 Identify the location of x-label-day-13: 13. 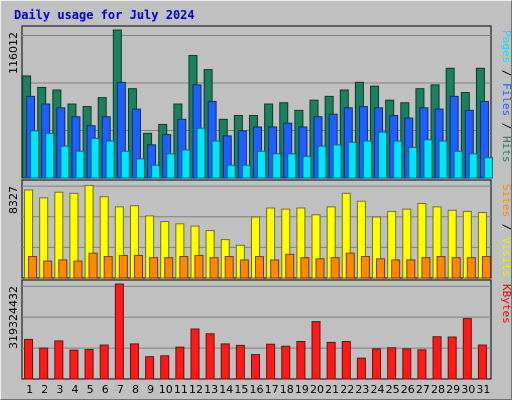
(211, 389).